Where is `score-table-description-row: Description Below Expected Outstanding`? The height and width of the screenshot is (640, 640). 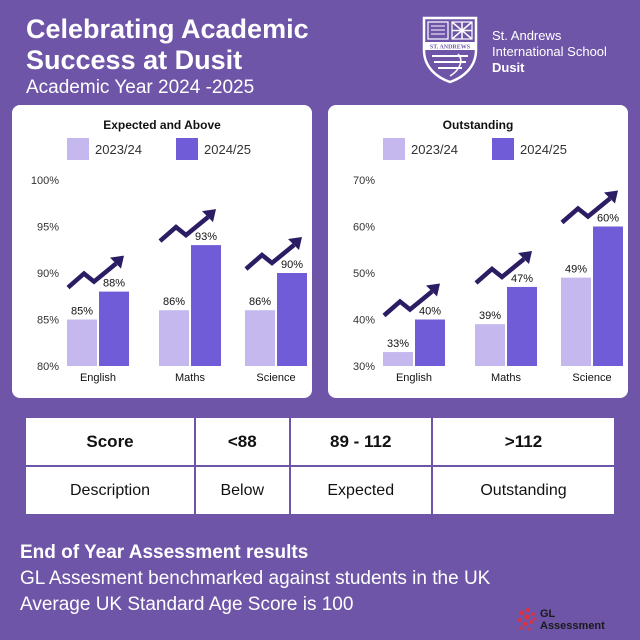 score-table-description-row: Description Below Expected Outstanding is located at coordinates (320, 490).